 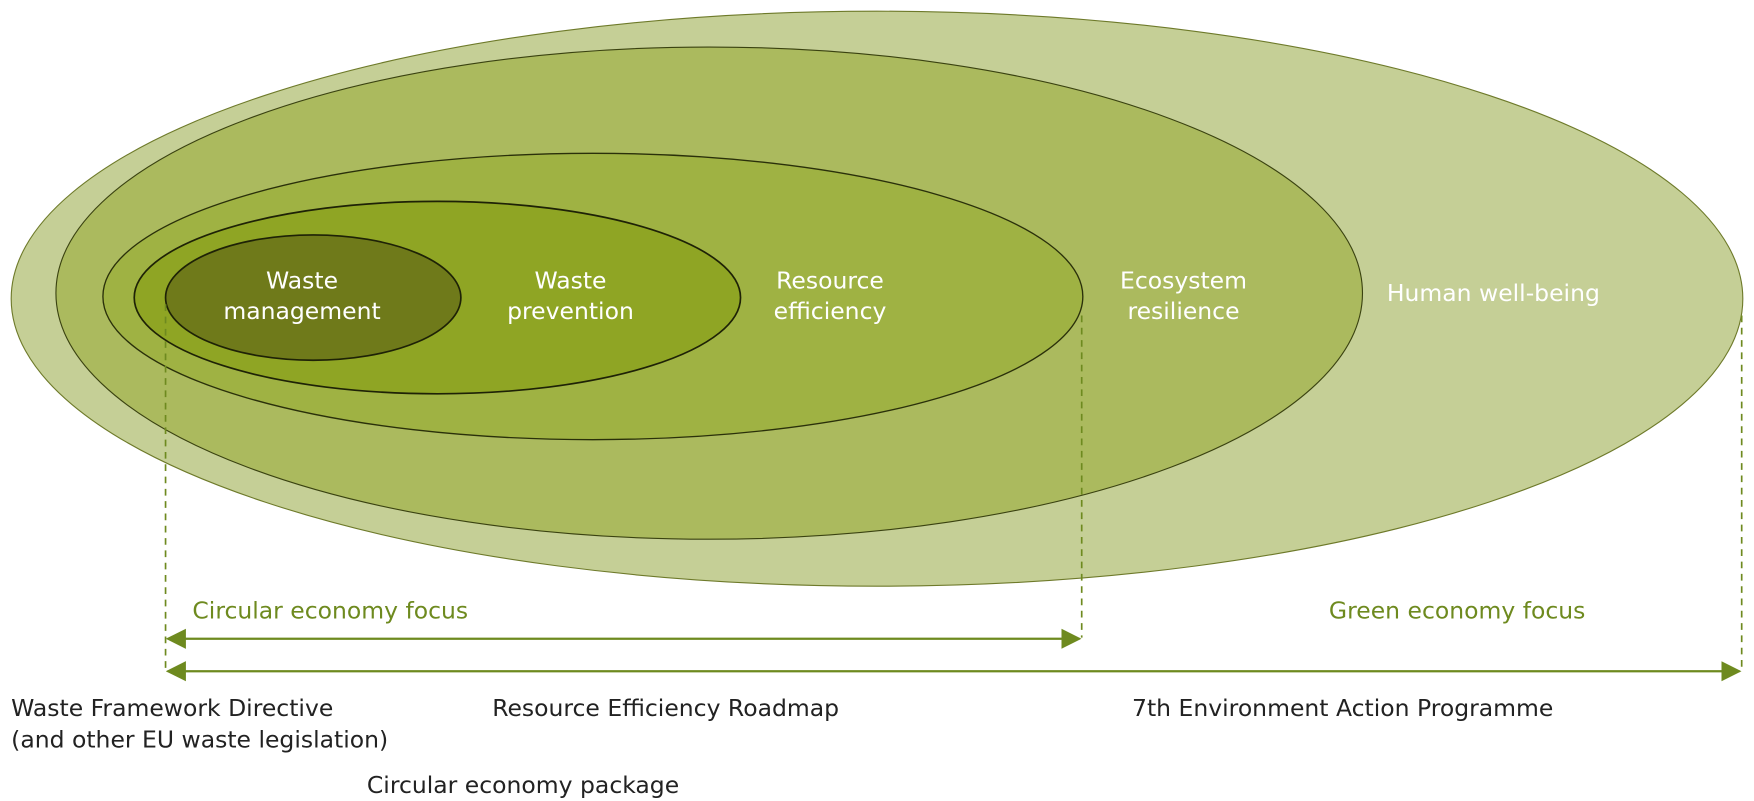 What do you see at coordinates (172, 708) in the screenshot?
I see `policy-label: Waste Framework Directive` at bounding box center [172, 708].